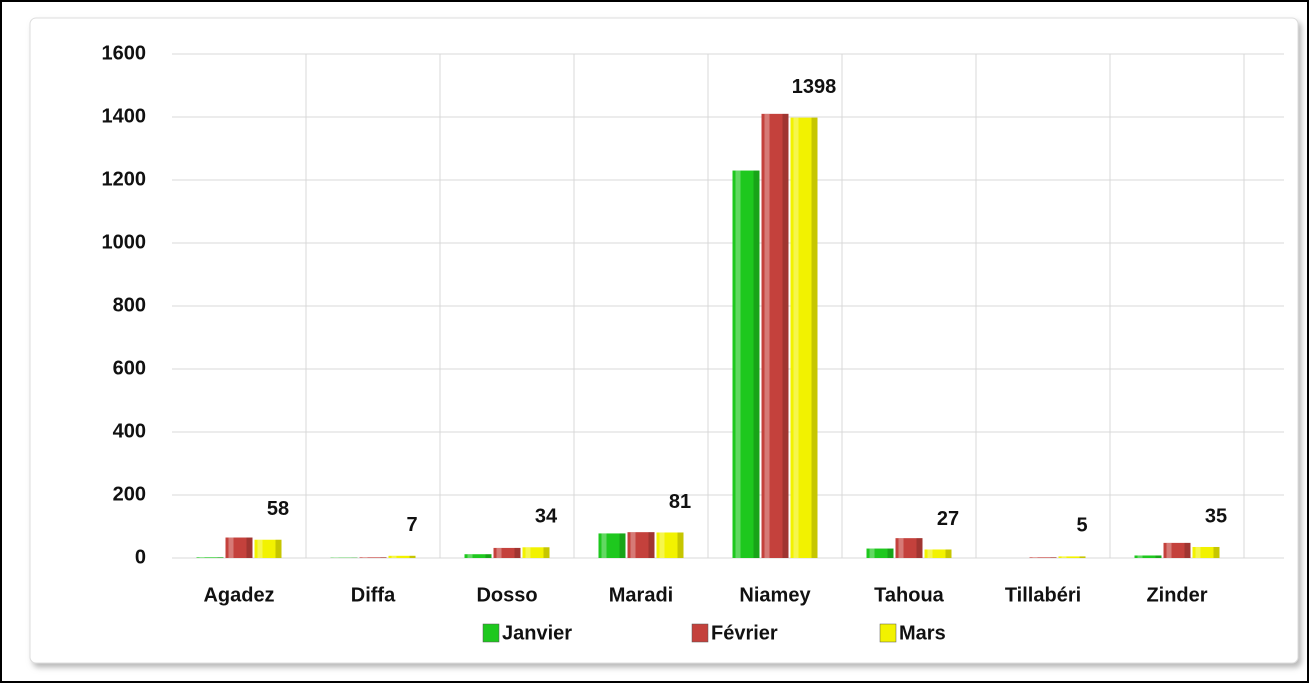 The height and width of the screenshot is (684, 1310). What do you see at coordinates (909, 595) in the screenshot?
I see `x-tick-label: Tahoua` at bounding box center [909, 595].